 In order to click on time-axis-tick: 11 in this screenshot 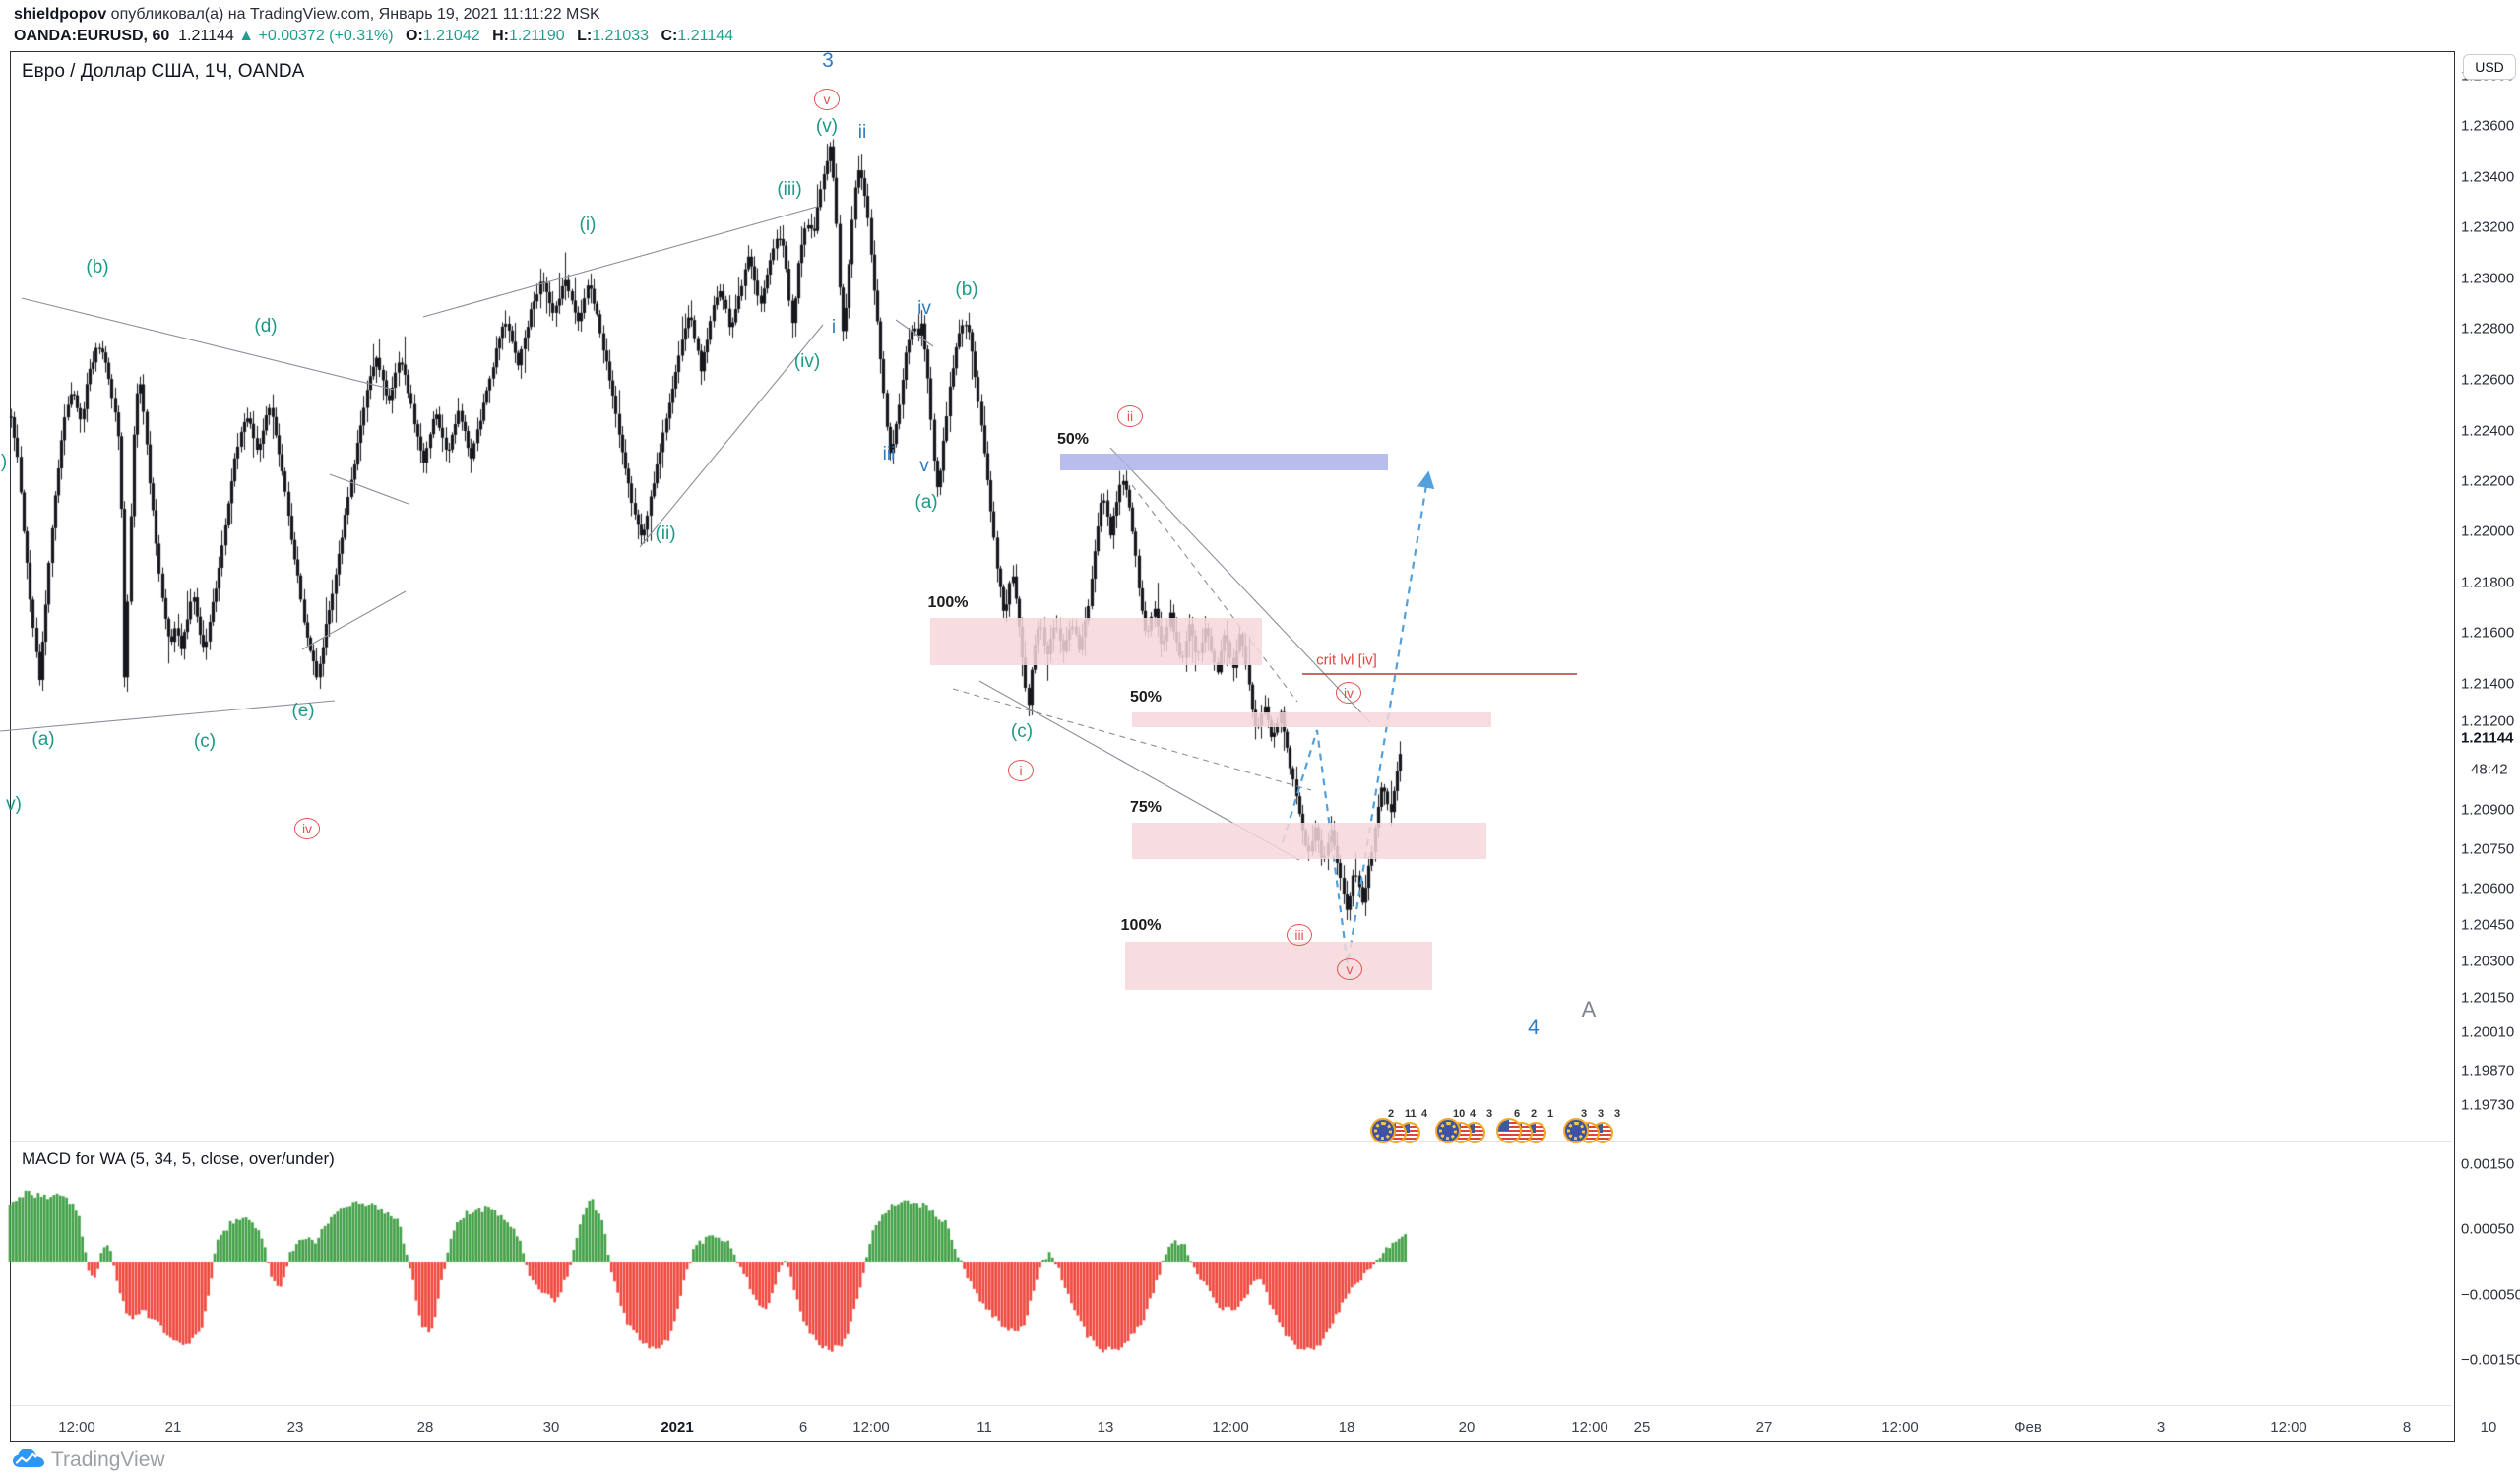, I will do `click(984, 1428)`.